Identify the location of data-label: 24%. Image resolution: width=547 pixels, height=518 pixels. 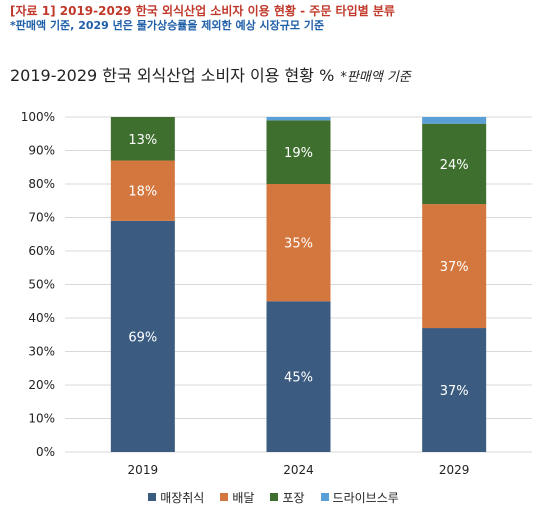
(454, 165).